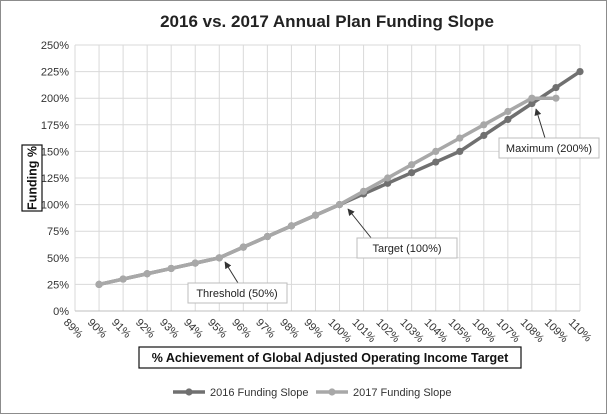 This screenshot has width=607, height=414. What do you see at coordinates (61, 312) in the screenshot?
I see `y-tick-label: 0%` at bounding box center [61, 312].